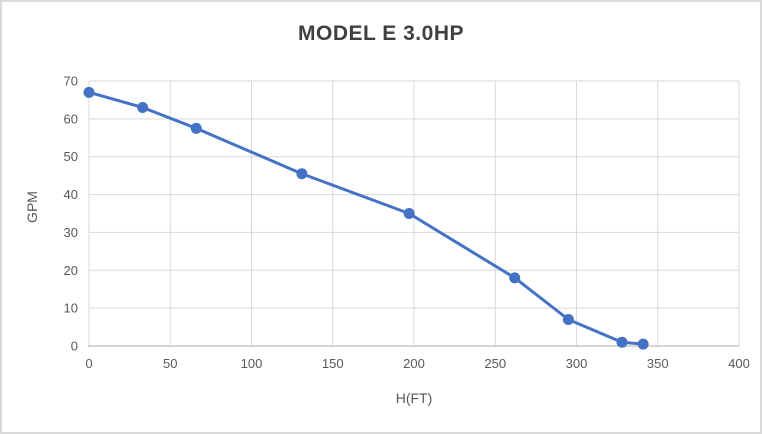 This screenshot has width=762, height=434. Describe the element at coordinates (414, 363) in the screenshot. I see `x-tick-label: 200` at that location.